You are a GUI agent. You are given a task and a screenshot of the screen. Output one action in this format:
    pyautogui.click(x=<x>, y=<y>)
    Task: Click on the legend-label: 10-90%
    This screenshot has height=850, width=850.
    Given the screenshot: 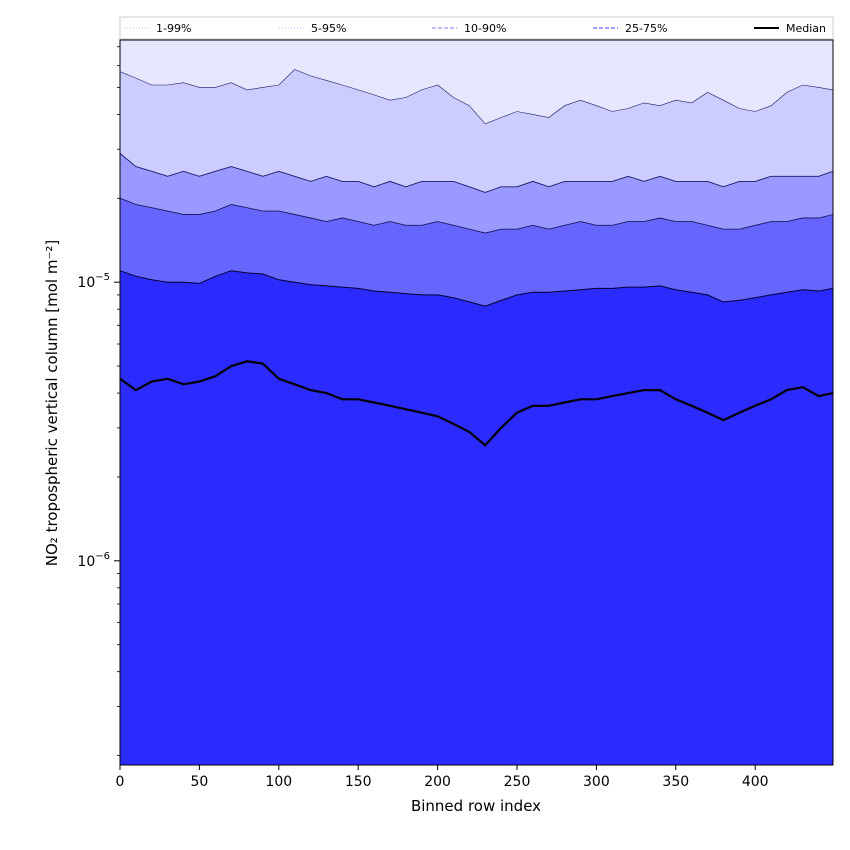 What is the action you would take?
    pyautogui.click(x=485, y=28)
    